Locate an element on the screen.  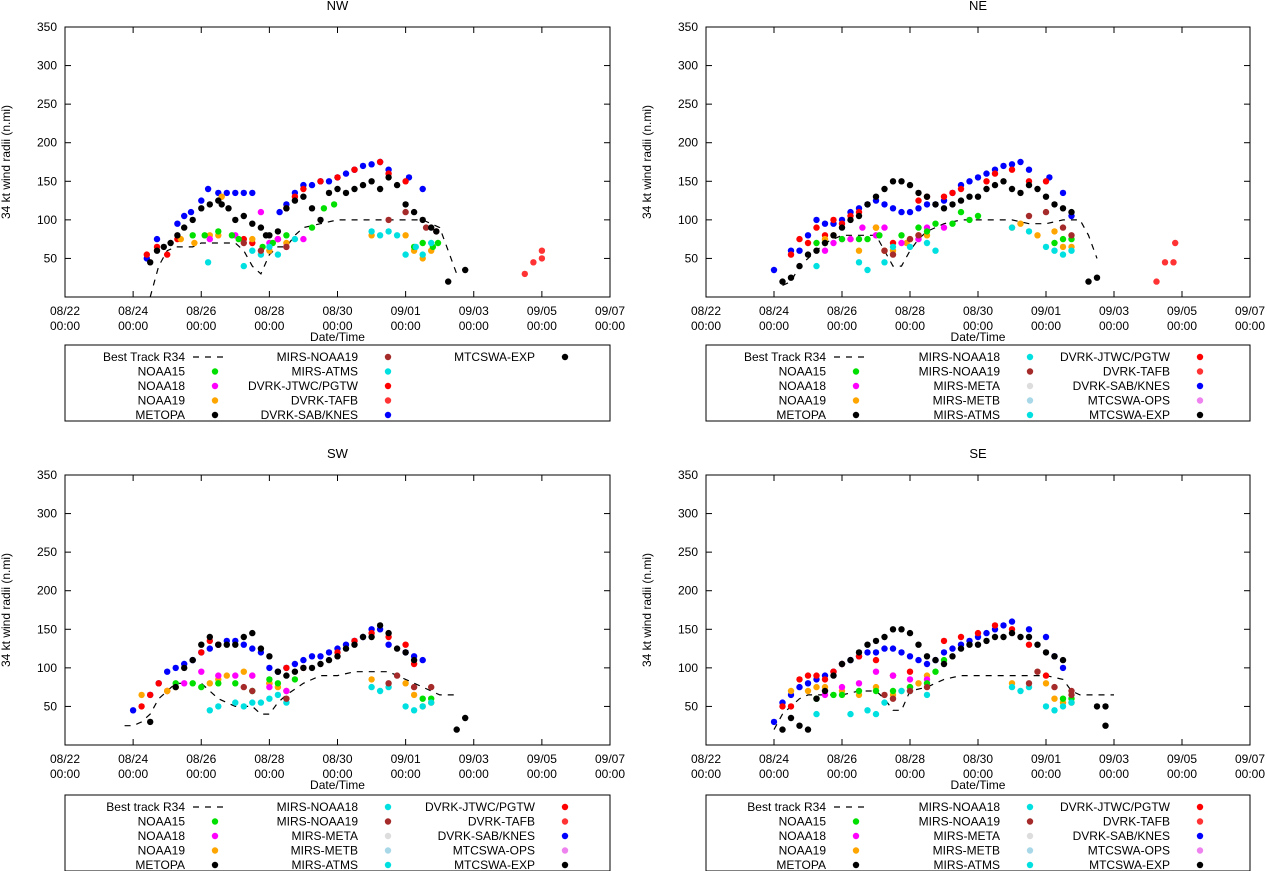
legend-box is located at coordinates (978, 832).